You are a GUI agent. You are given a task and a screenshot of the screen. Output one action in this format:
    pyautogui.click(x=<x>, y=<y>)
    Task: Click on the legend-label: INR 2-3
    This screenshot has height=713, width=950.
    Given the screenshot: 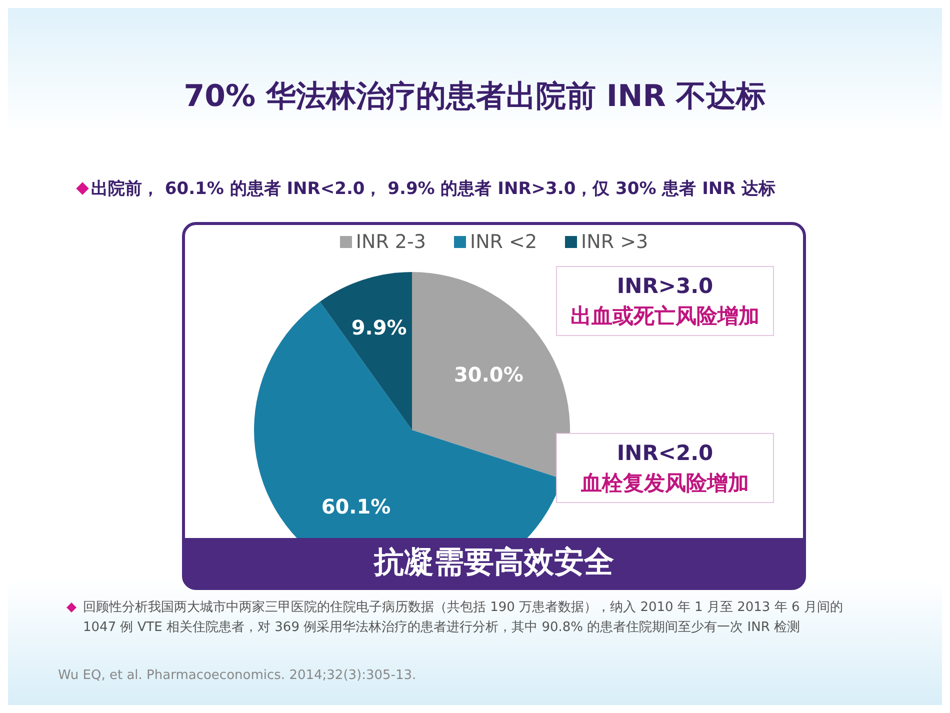 What is the action you would take?
    pyautogui.click(x=391, y=242)
    